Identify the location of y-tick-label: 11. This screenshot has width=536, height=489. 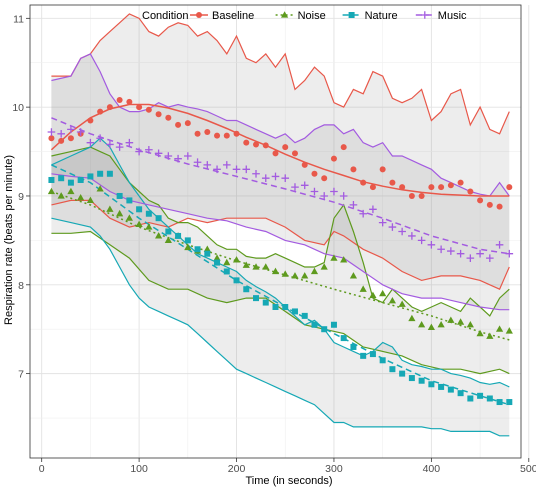
(18, 19).